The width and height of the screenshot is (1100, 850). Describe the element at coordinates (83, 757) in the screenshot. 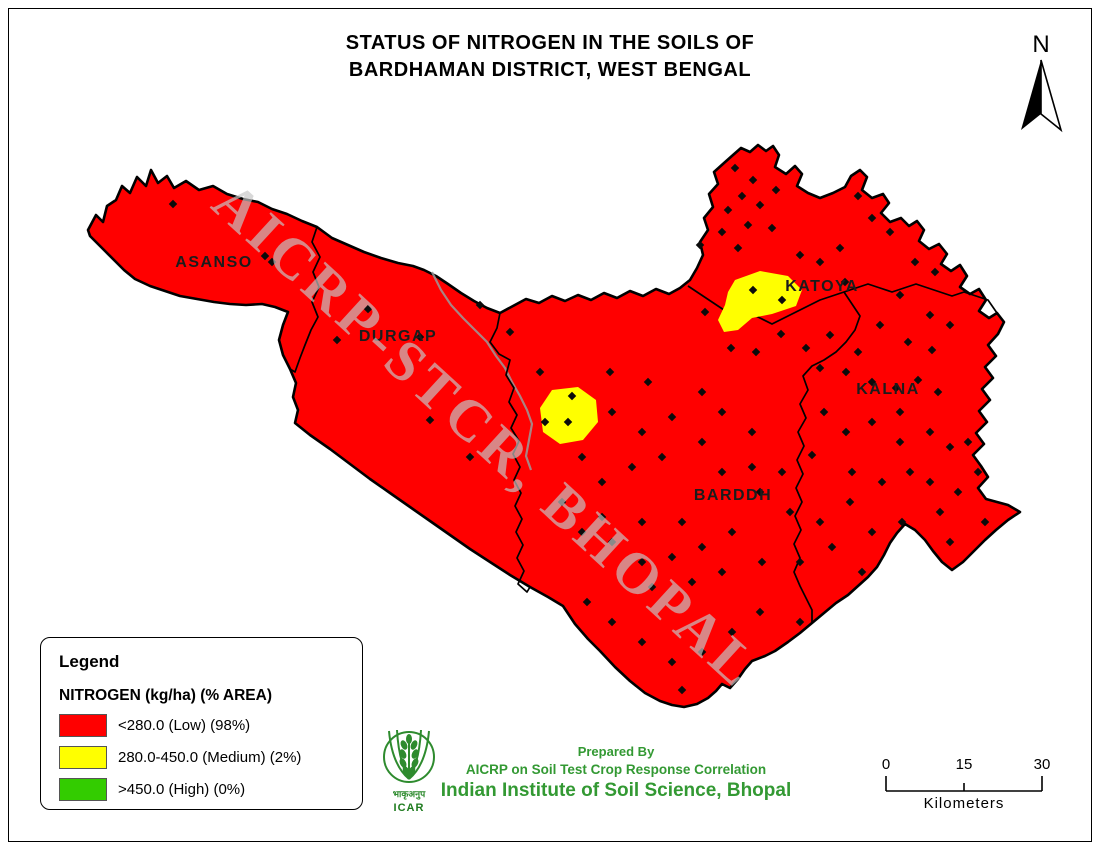

I see `legend-swatch-medium` at that location.